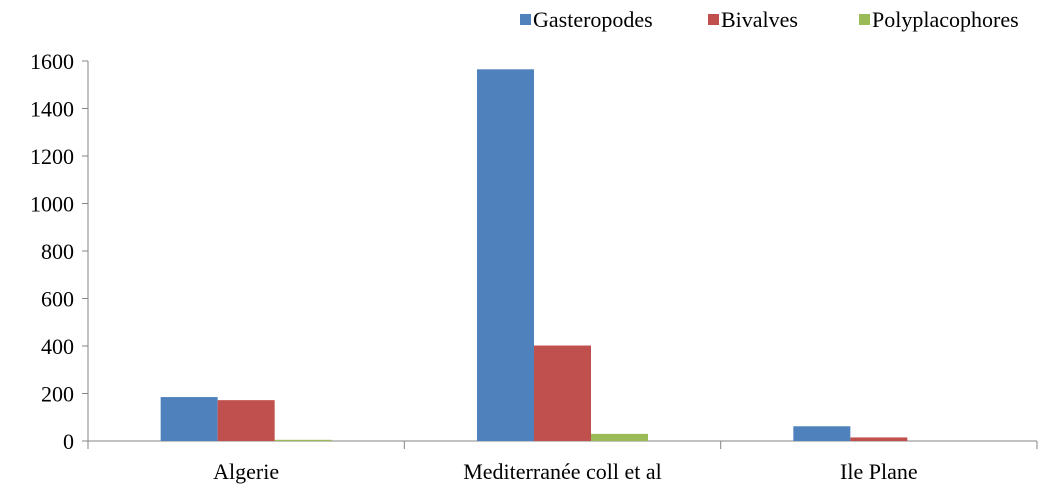  What do you see at coordinates (57, 394) in the screenshot?
I see `y-tick-label: 200` at bounding box center [57, 394].